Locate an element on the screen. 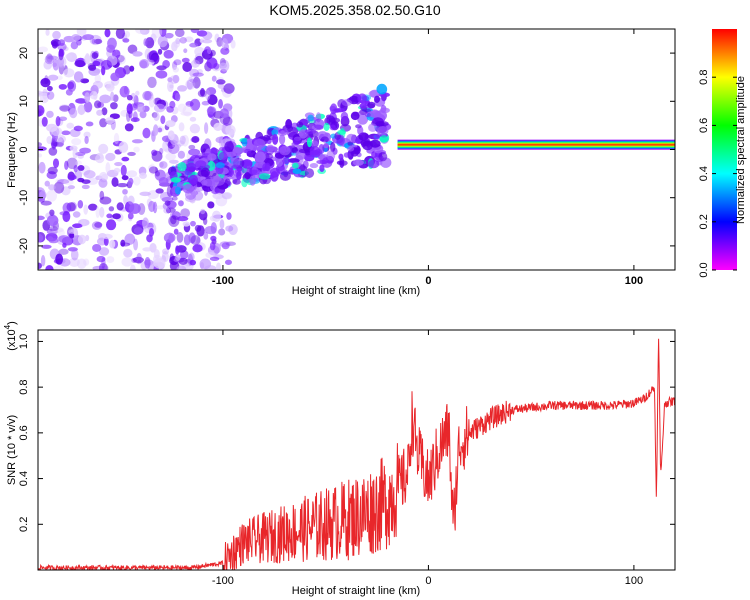 The height and width of the screenshot is (600, 750). figure-title: KOM5.2025.358.02.50.G10 is located at coordinates (354, 10).